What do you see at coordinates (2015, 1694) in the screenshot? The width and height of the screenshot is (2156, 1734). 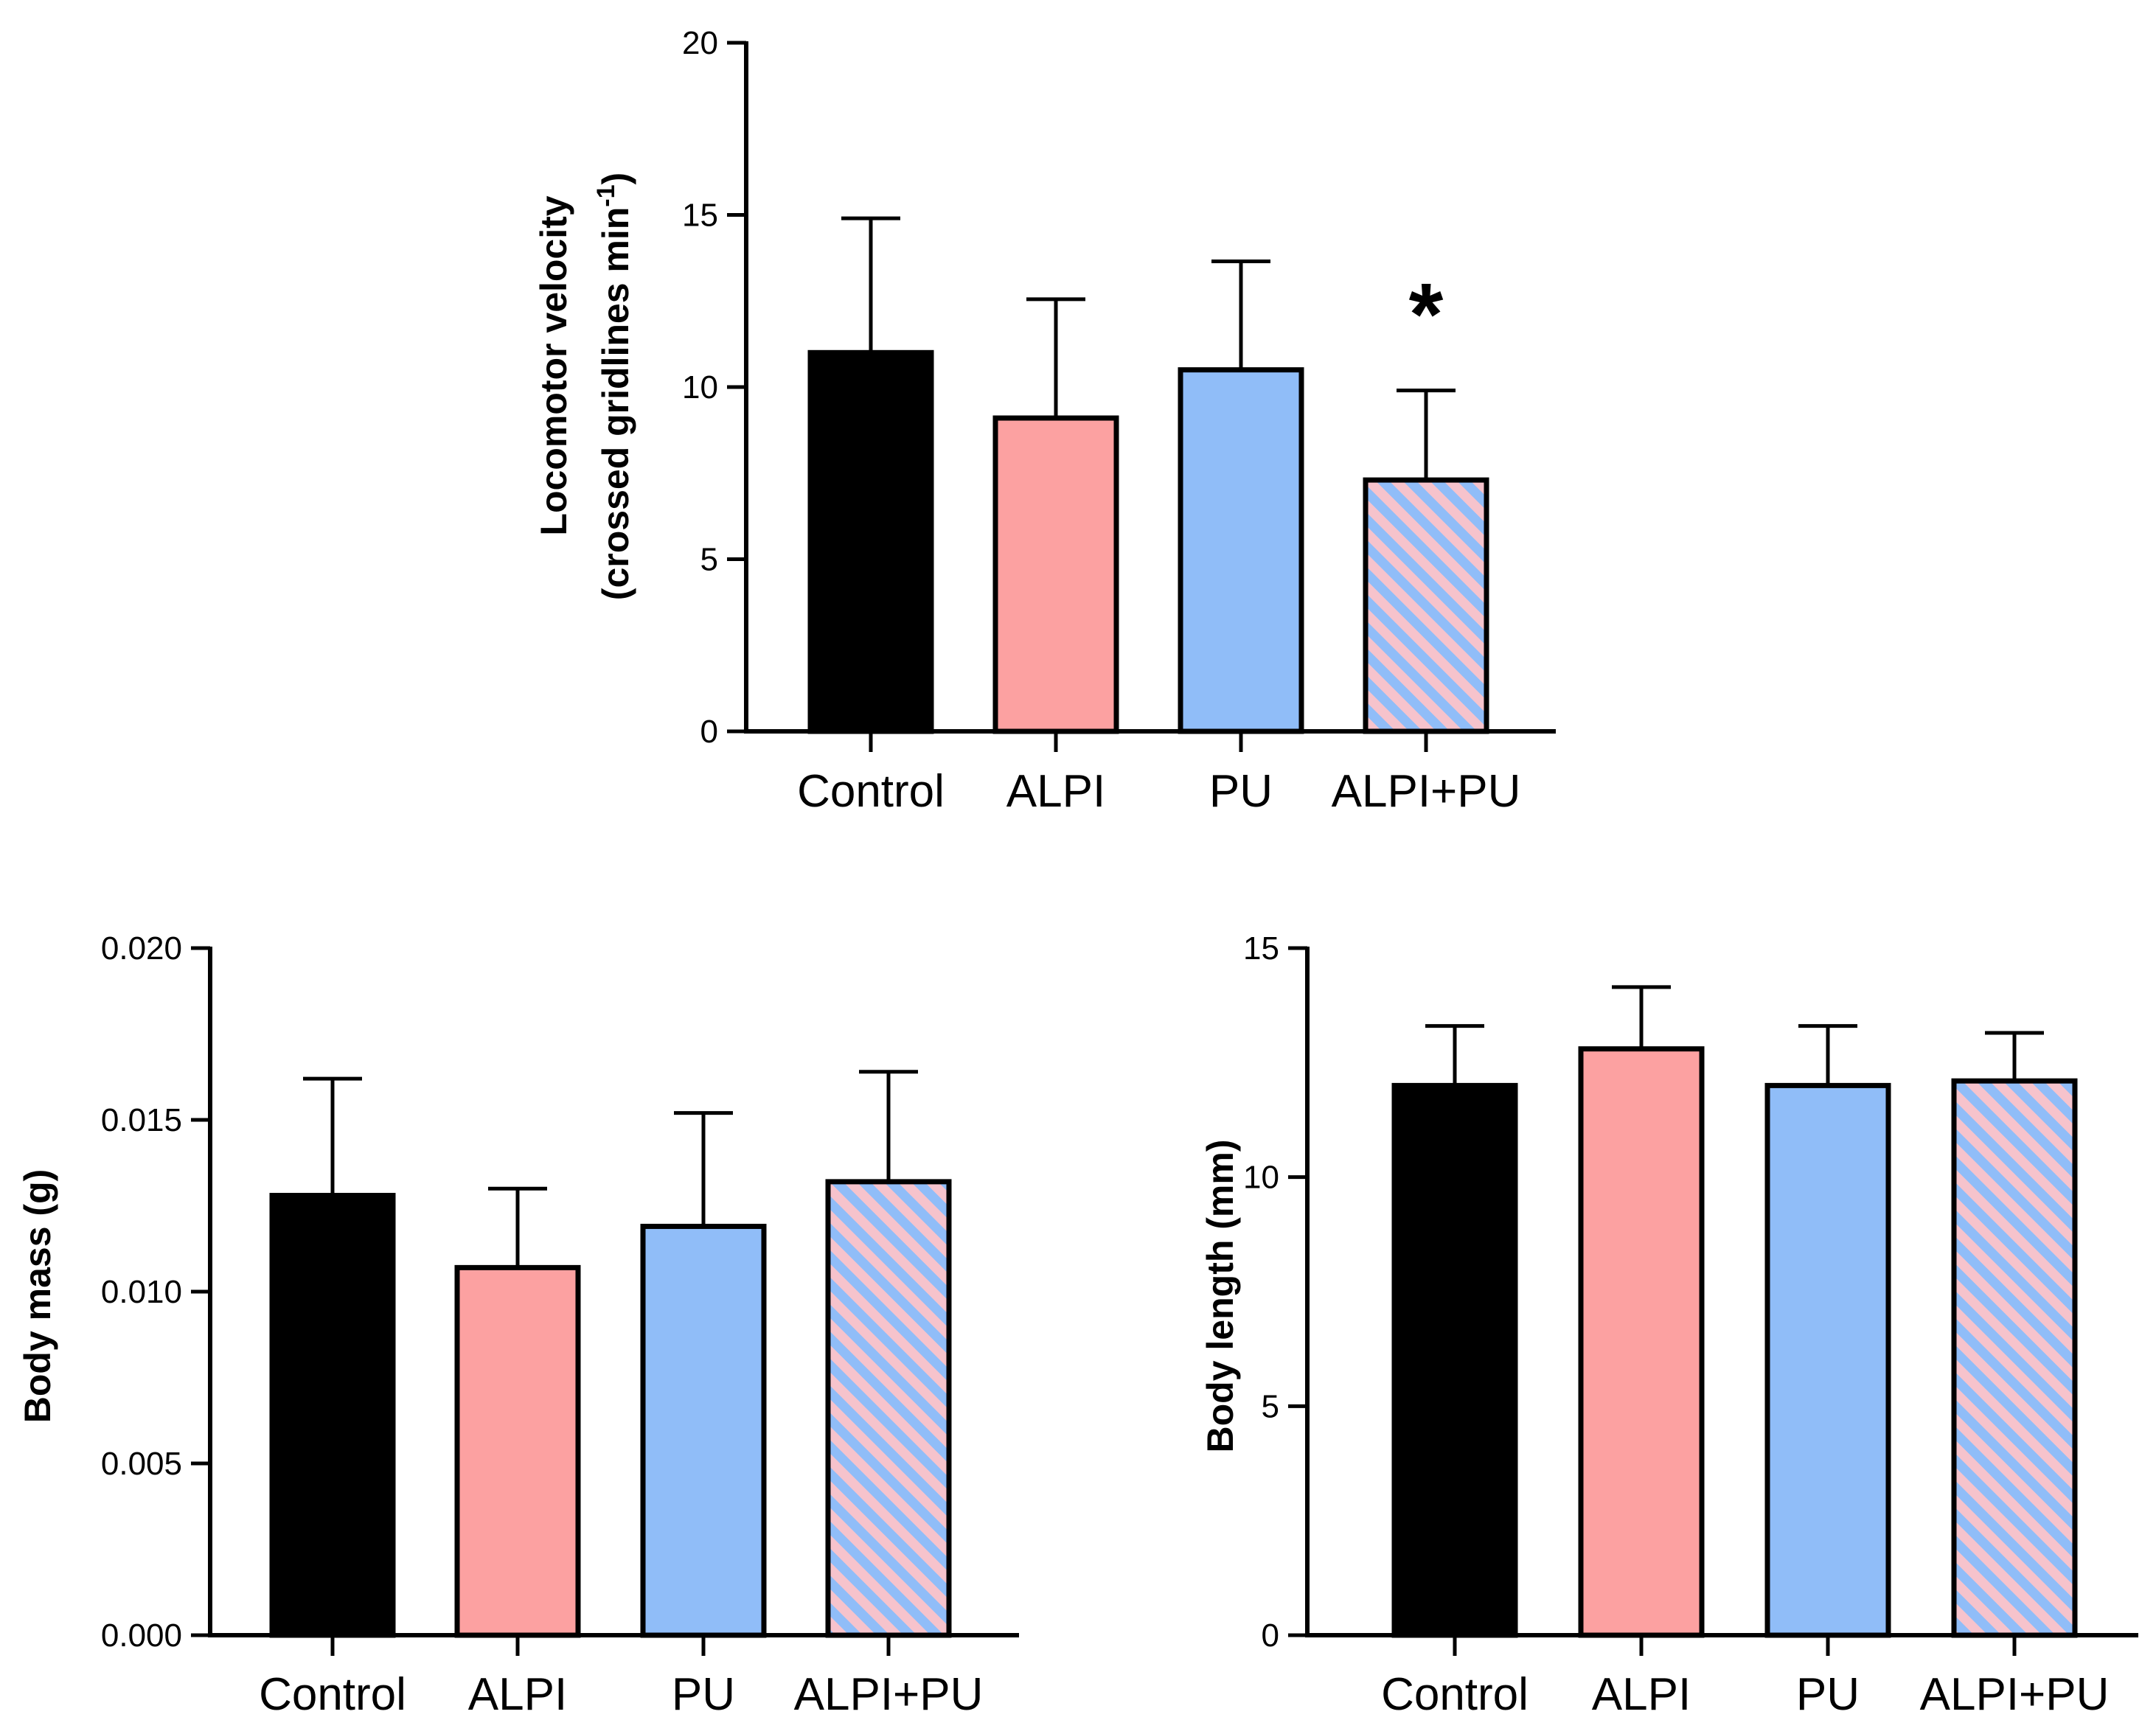 I see `body-length-x-label-alpi-plus-pu: ALPI+PU` at bounding box center [2015, 1694].